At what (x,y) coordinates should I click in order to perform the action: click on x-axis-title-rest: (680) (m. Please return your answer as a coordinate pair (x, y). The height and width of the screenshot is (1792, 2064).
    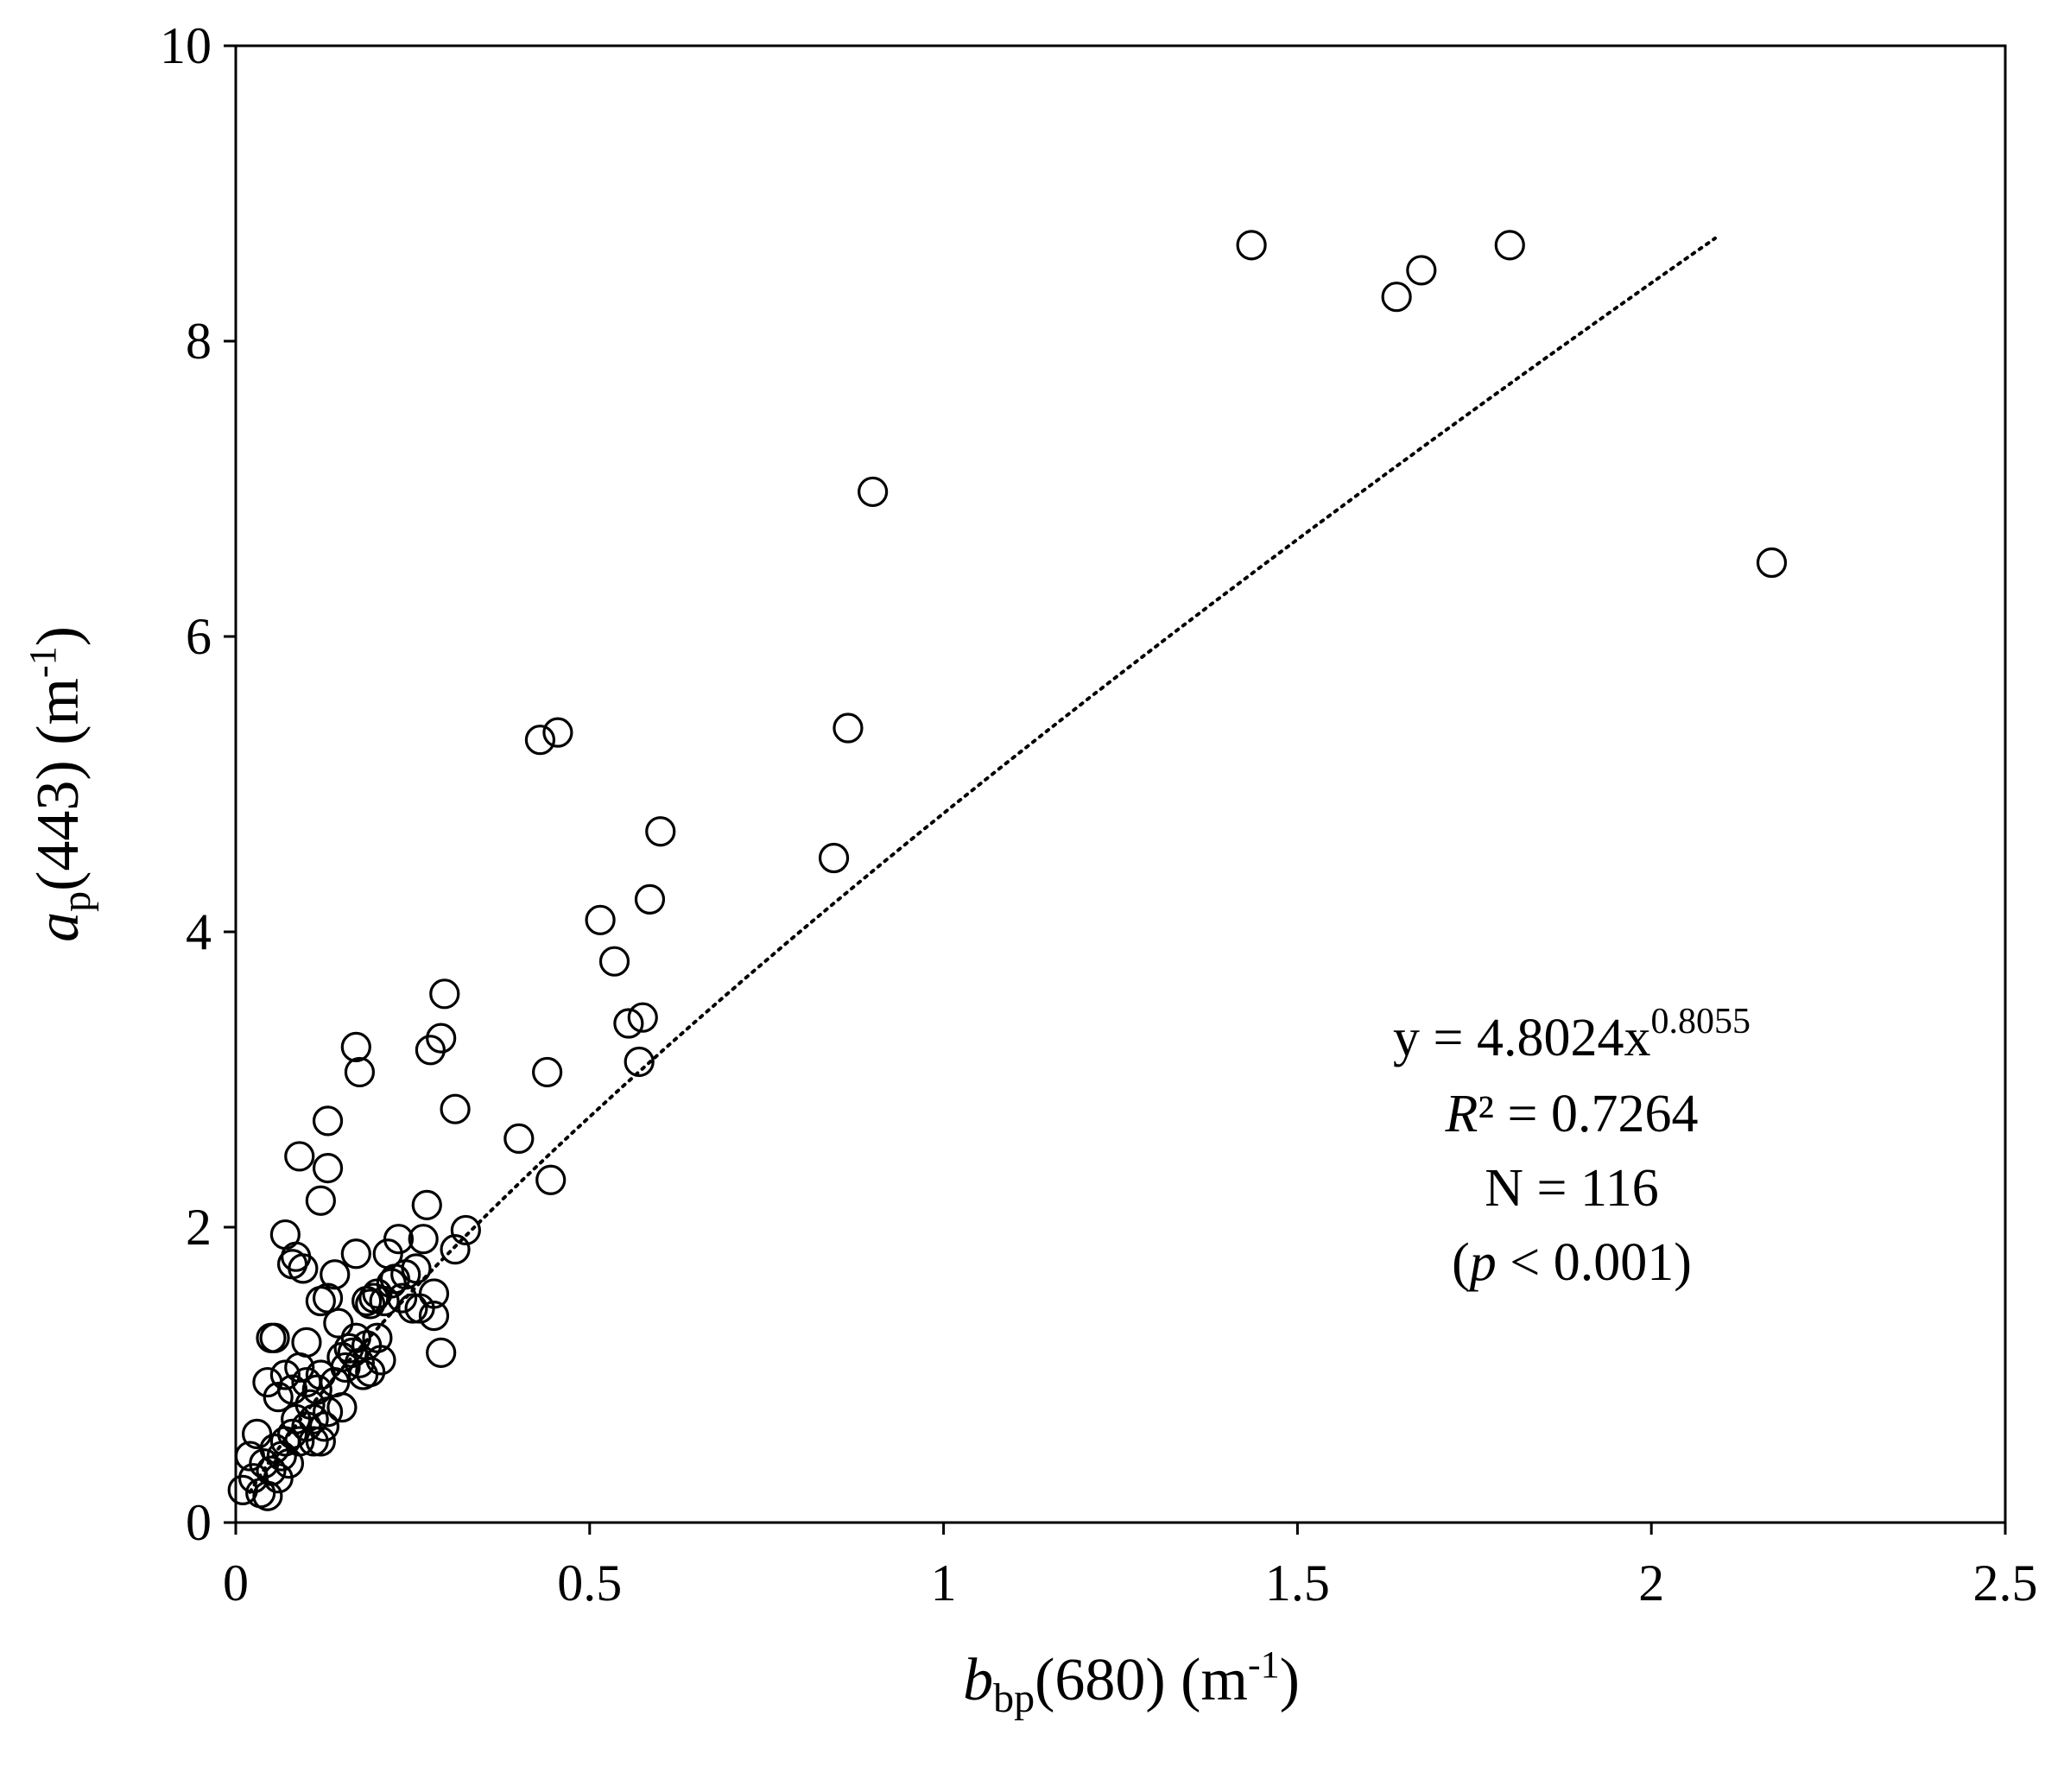
    Looking at the image, I should click on (1142, 1680).